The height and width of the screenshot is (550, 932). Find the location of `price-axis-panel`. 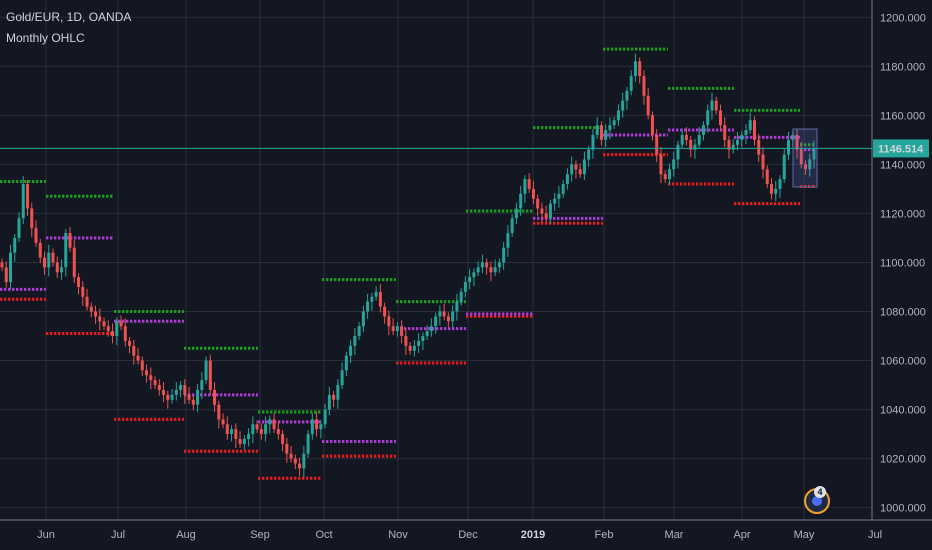

price-axis-panel is located at coordinates (902, 275).